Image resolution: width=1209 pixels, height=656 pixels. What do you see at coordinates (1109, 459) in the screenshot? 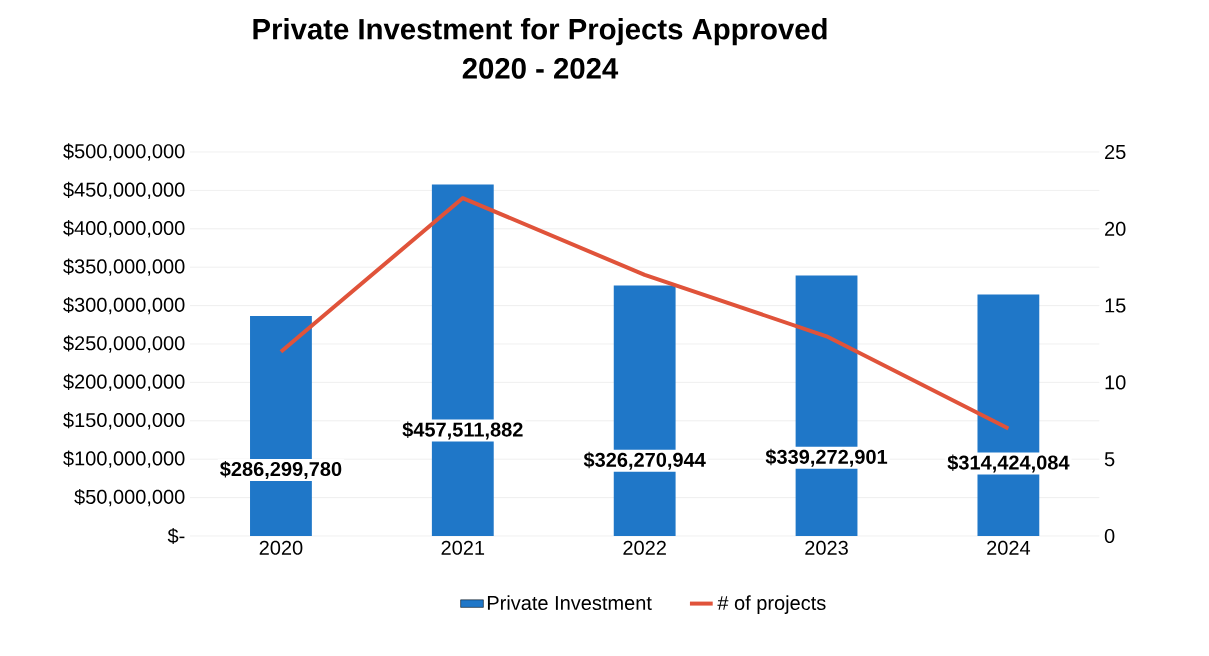
I see `y2-tick-label: 5` at bounding box center [1109, 459].